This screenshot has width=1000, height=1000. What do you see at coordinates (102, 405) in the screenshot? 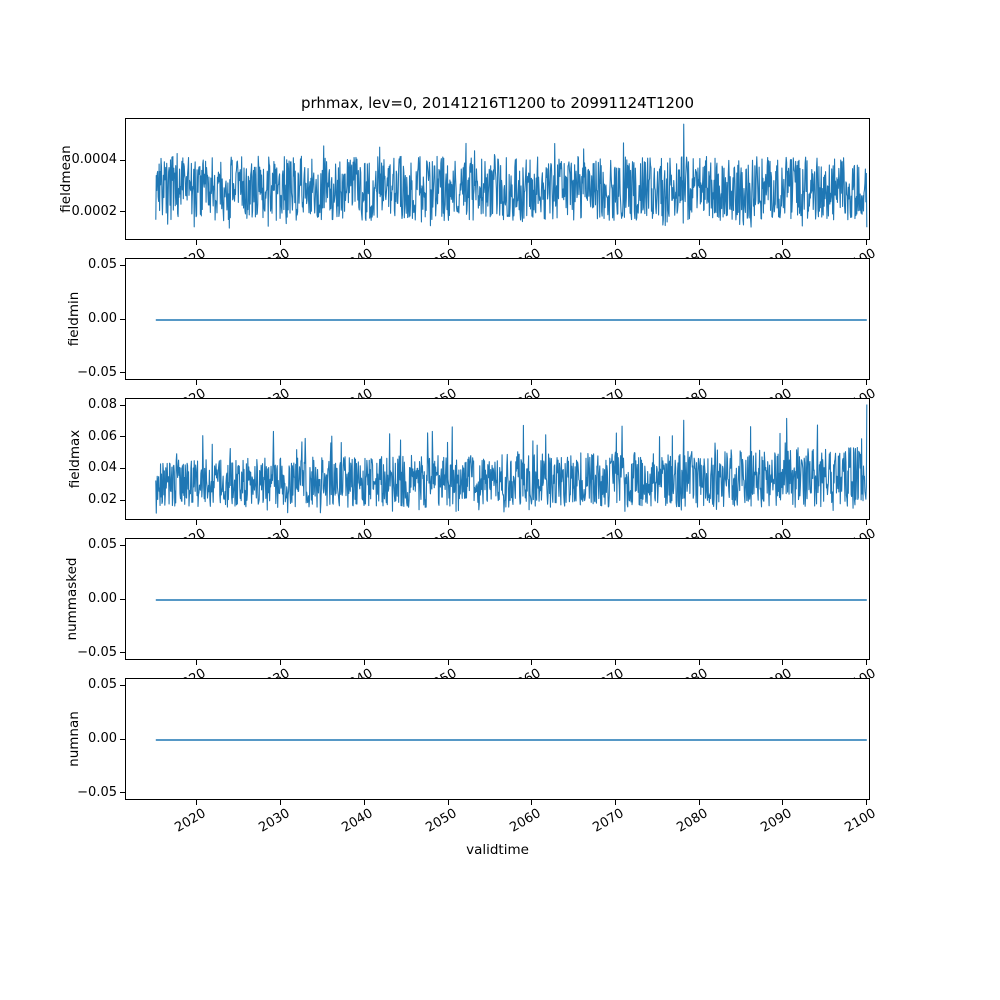
I see `y-tick-label: 0.08` at bounding box center [102, 405].